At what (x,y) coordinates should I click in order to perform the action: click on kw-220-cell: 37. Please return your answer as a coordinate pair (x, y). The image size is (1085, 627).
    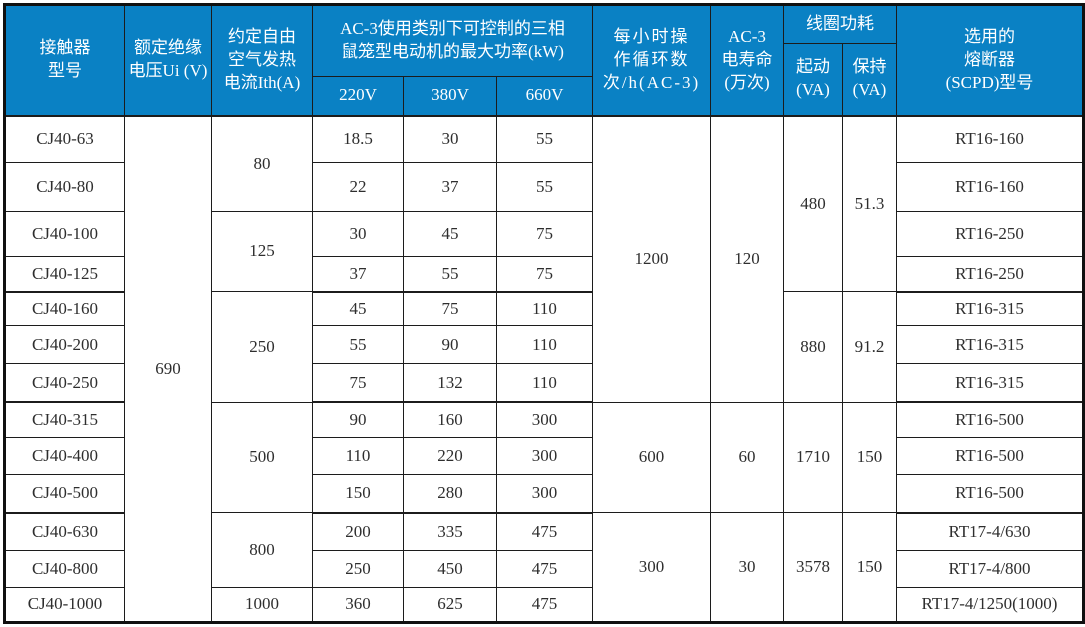
    Looking at the image, I should click on (358, 274).